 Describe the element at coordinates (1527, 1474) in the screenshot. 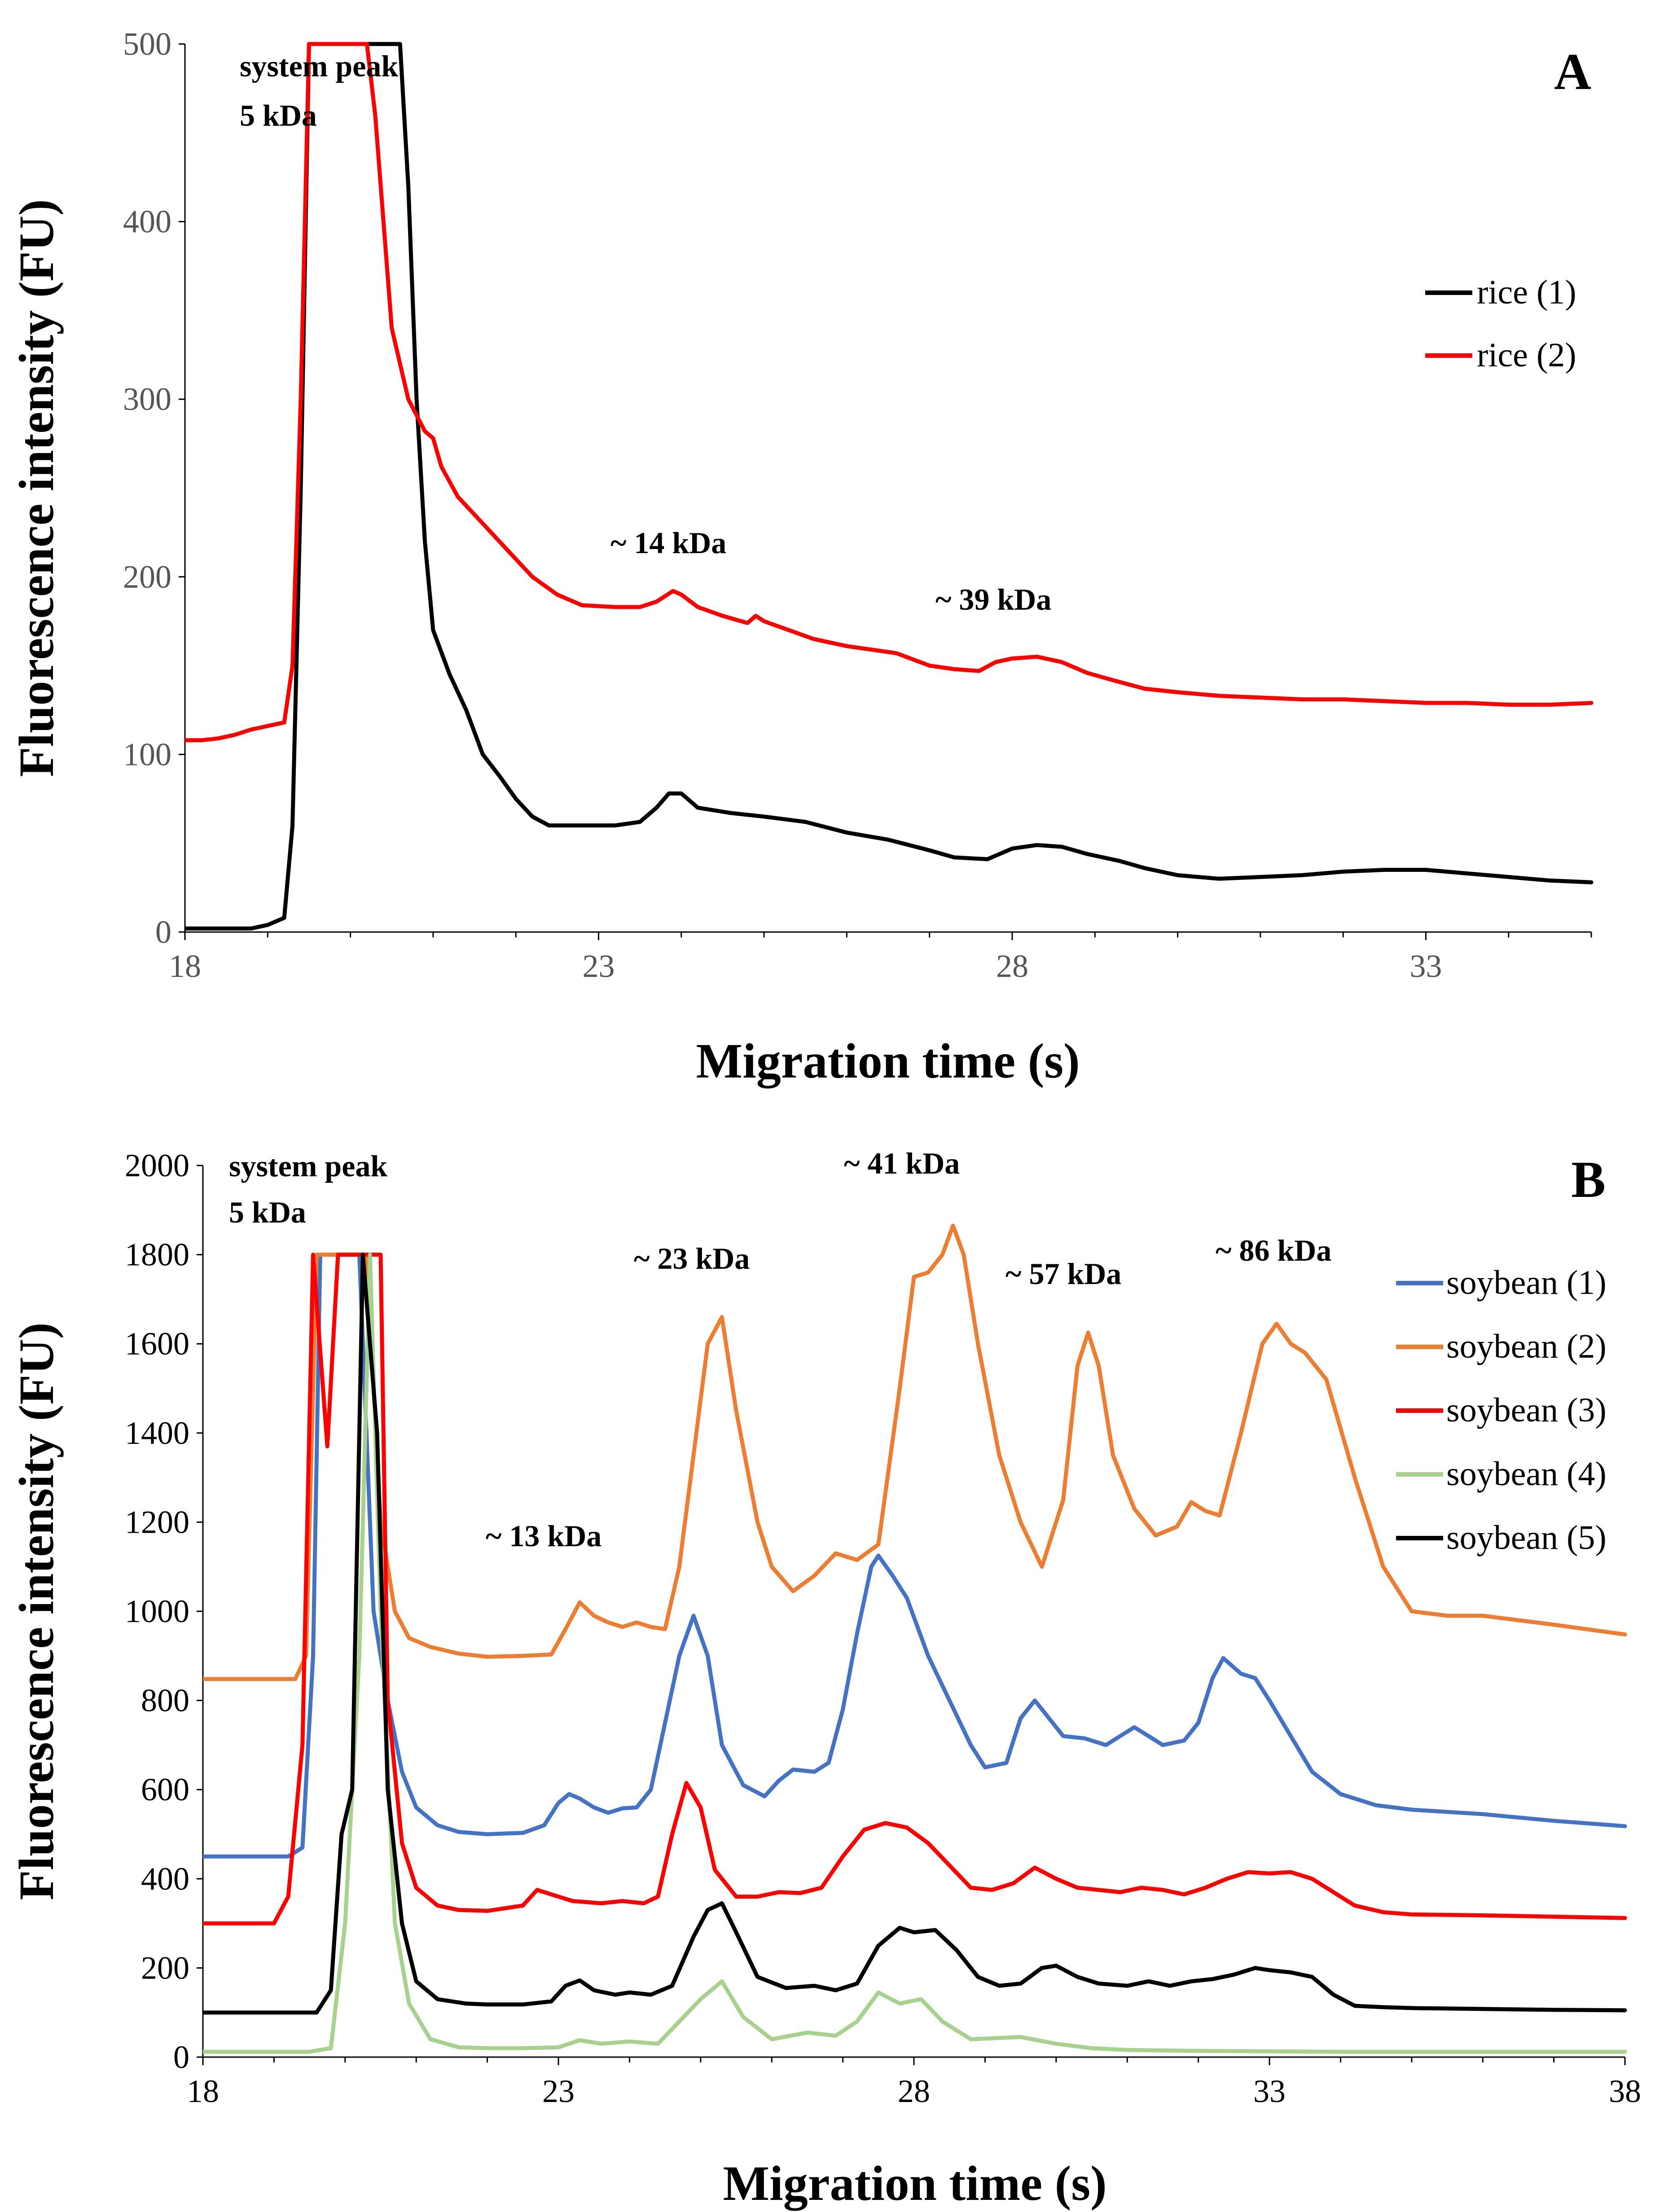

I see `legend-label-soybean-4: soybean (4)` at that location.